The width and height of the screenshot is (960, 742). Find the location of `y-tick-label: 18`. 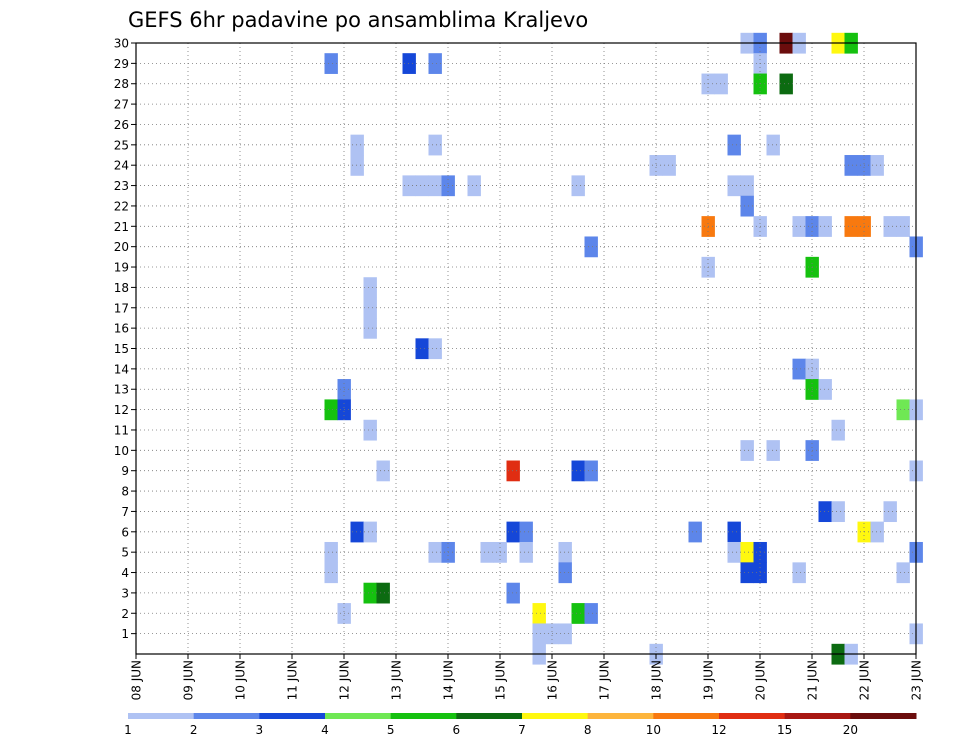

y-tick-label: 18 is located at coordinates (121, 288).